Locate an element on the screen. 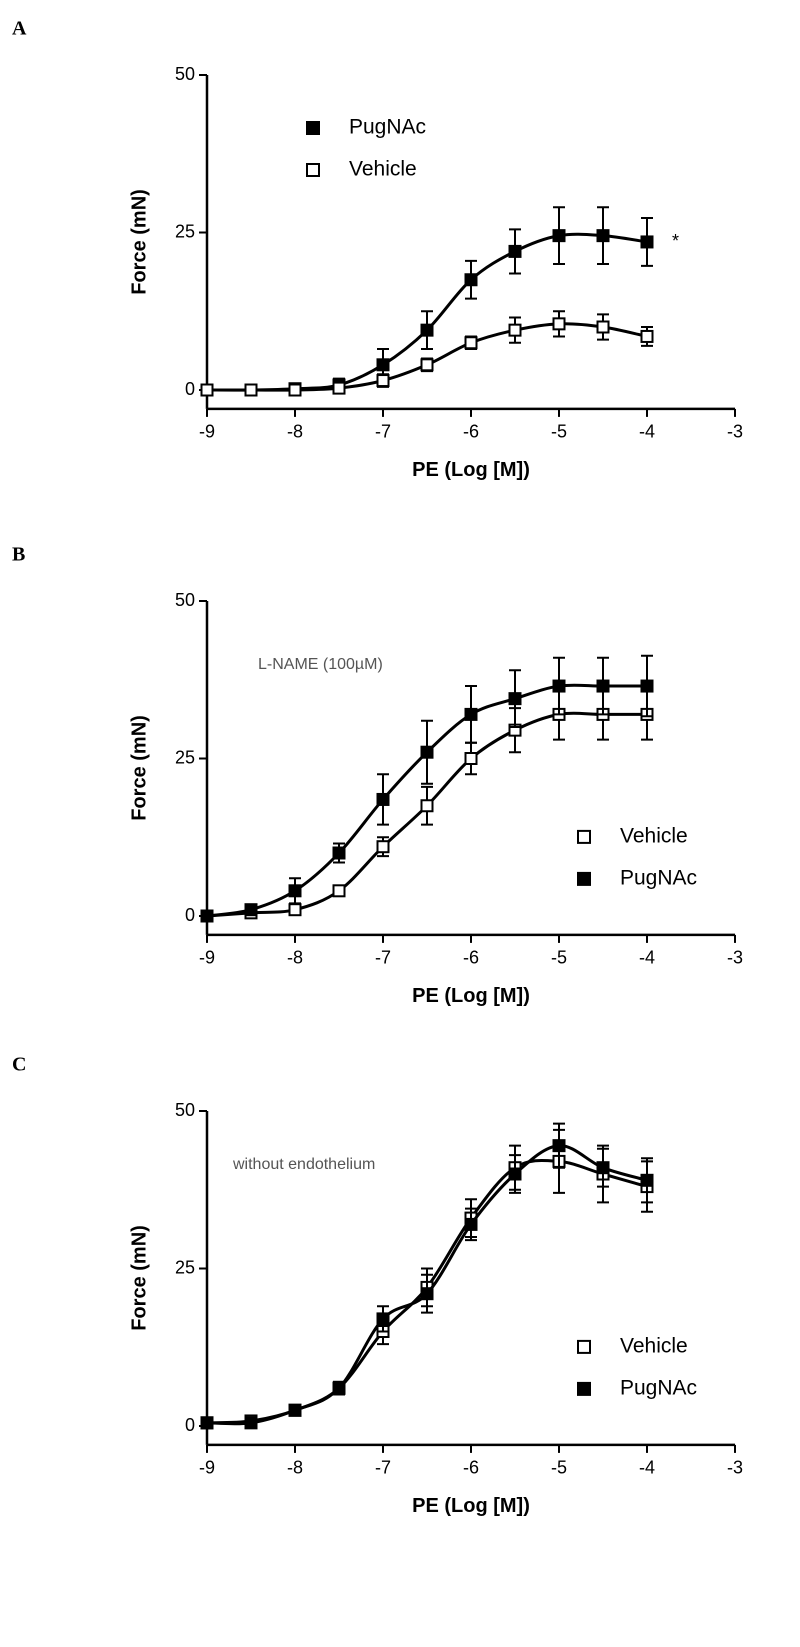  panel-label: C is located at coordinates (19, 1065).